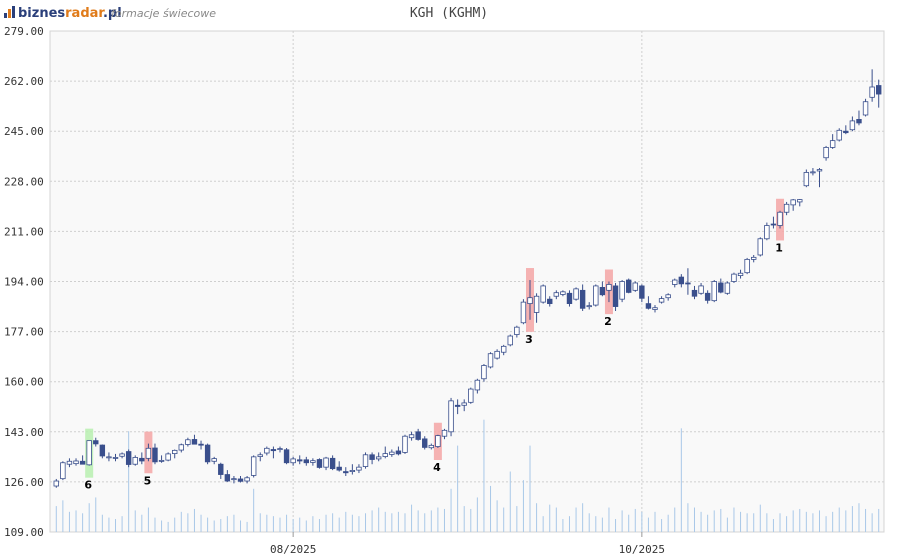 This screenshot has width=900, height=560. What do you see at coordinates (112, 13) in the screenshot?
I see `brand-part-3: .pl` at bounding box center [112, 13].